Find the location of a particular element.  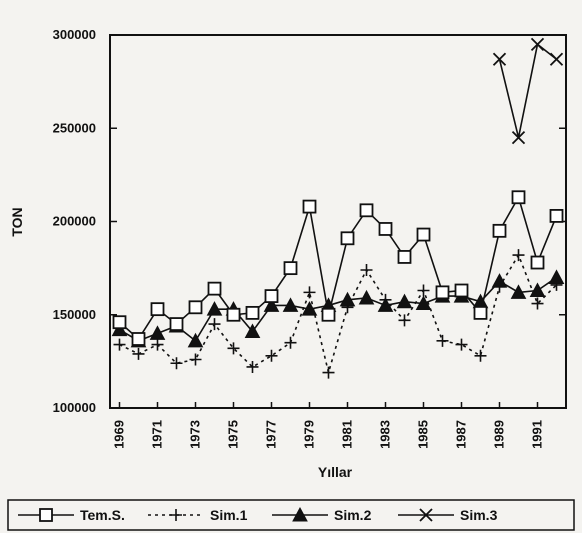

x-tick-label: 1983 is located at coordinates (385, 434).